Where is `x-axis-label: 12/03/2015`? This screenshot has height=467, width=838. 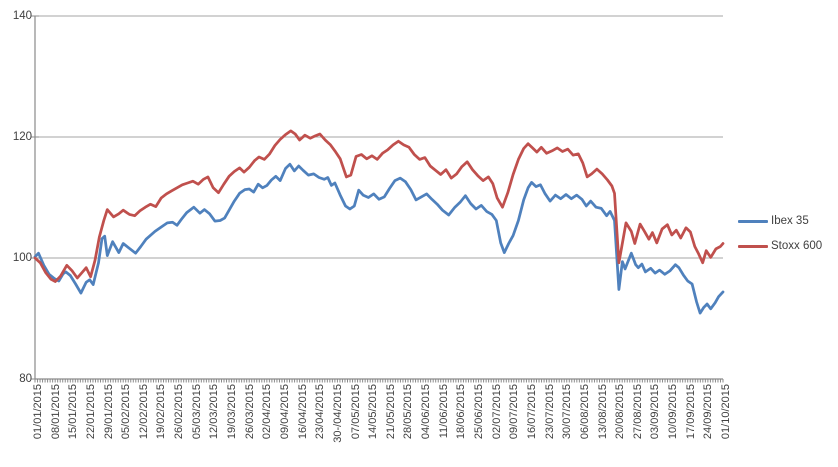
x-axis-label: 12/03/2015 is located at coordinates (214, 412).